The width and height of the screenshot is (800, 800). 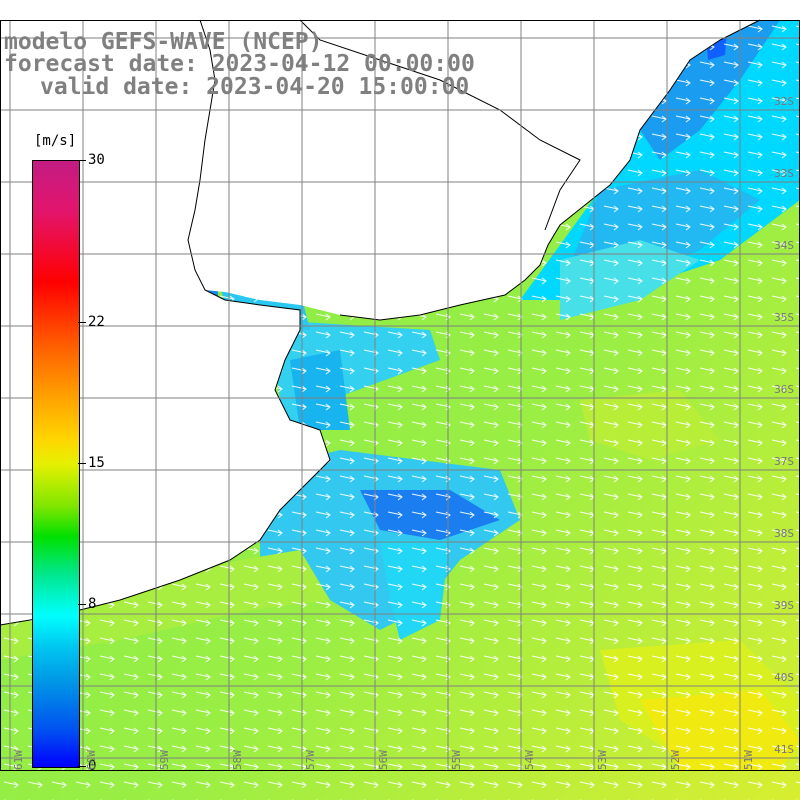 What do you see at coordinates (529, 760) in the screenshot?
I see `longitude-label: 54W` at bounding box center [529, 760].